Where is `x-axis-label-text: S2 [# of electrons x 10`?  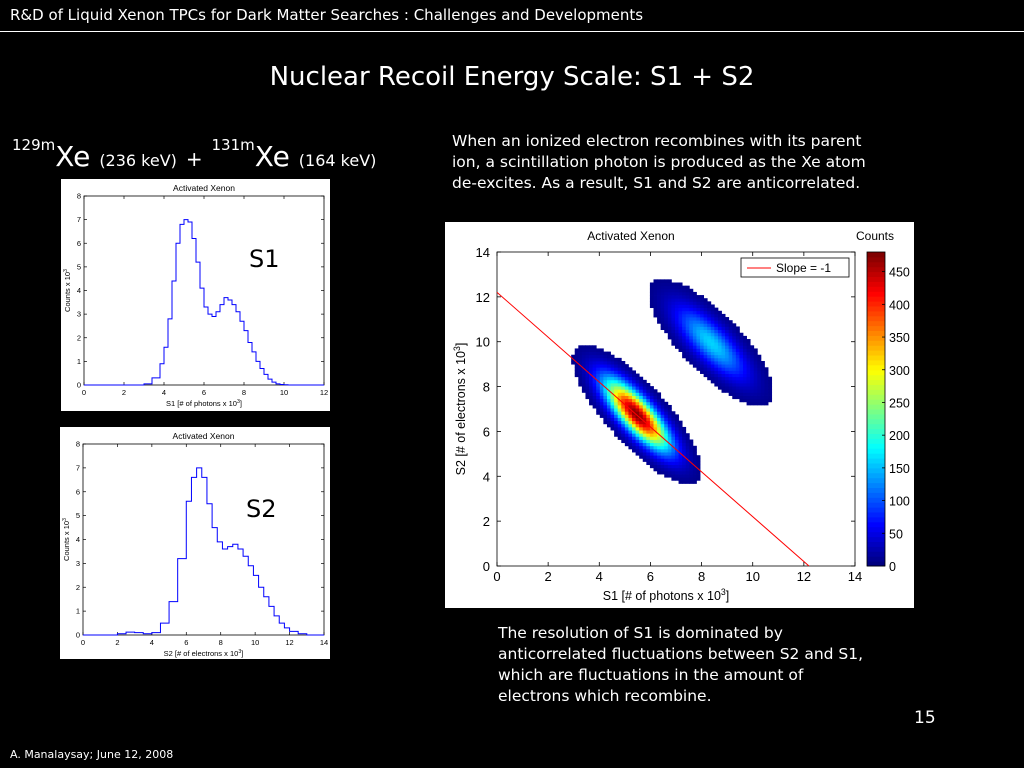
x-axis-label-text: S2 [# of electrons x 10 is located at coordinates (201, 653).